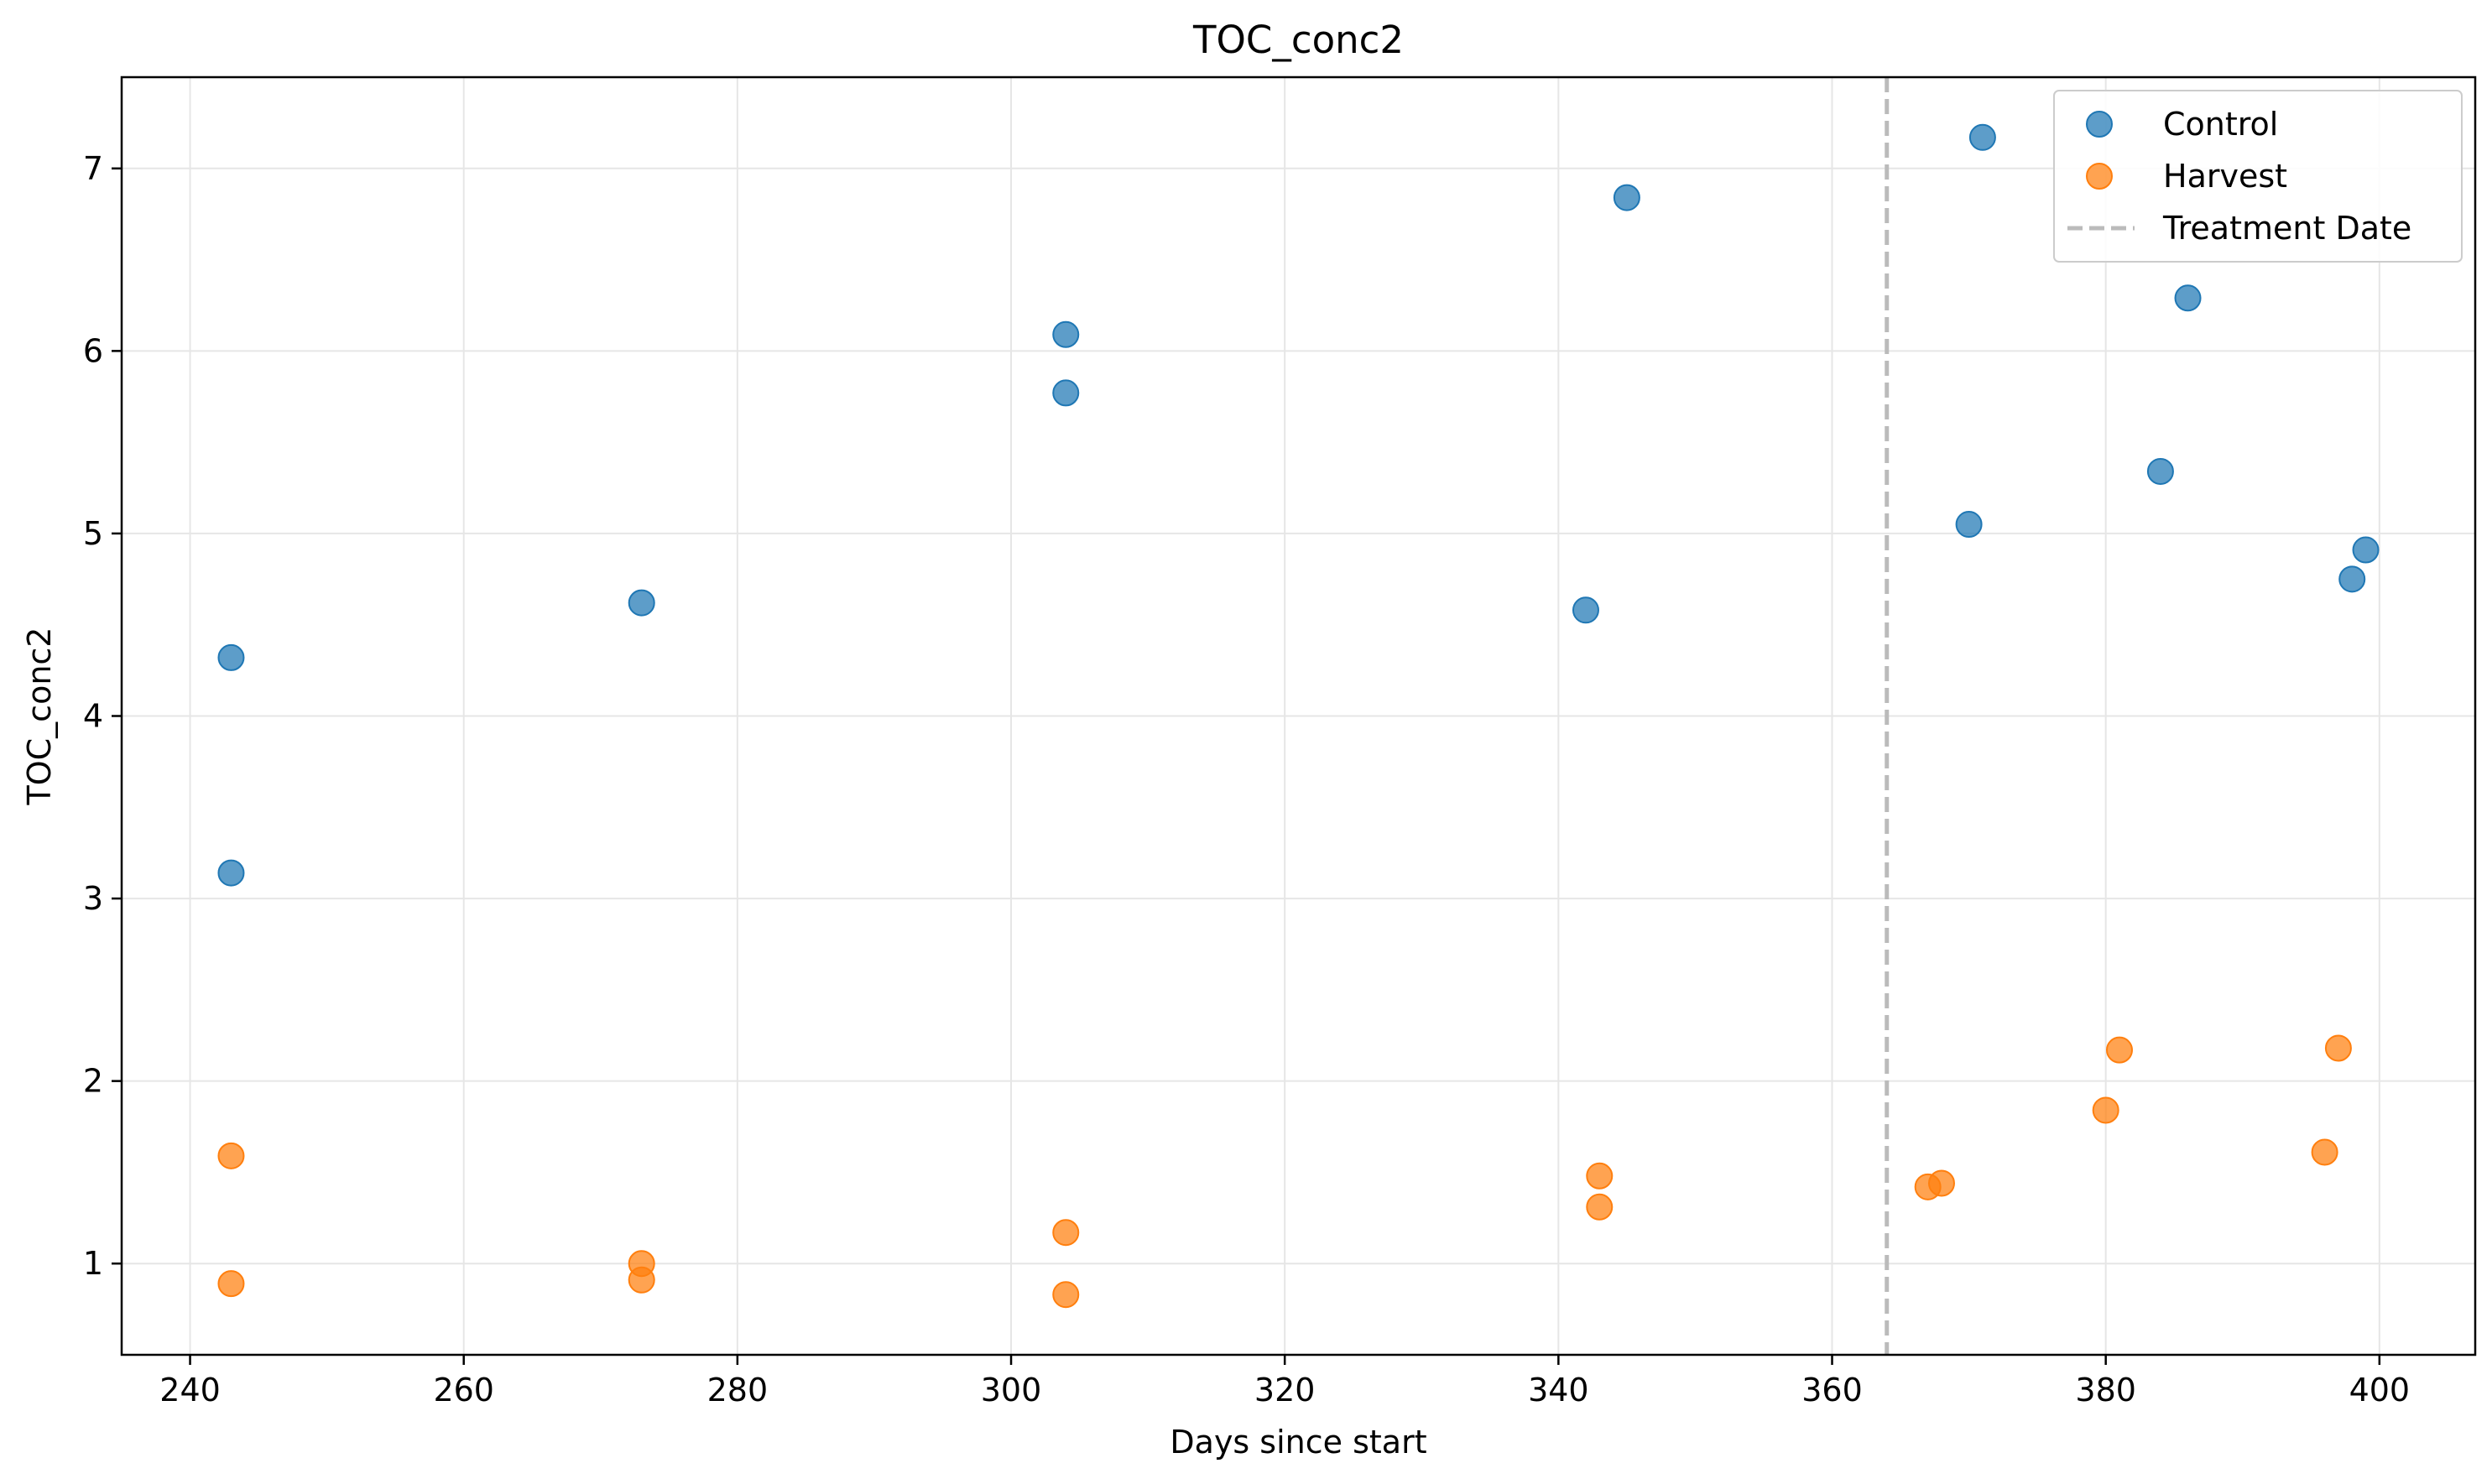  I want to click on y-tick-label: 6, so click(93, 350).